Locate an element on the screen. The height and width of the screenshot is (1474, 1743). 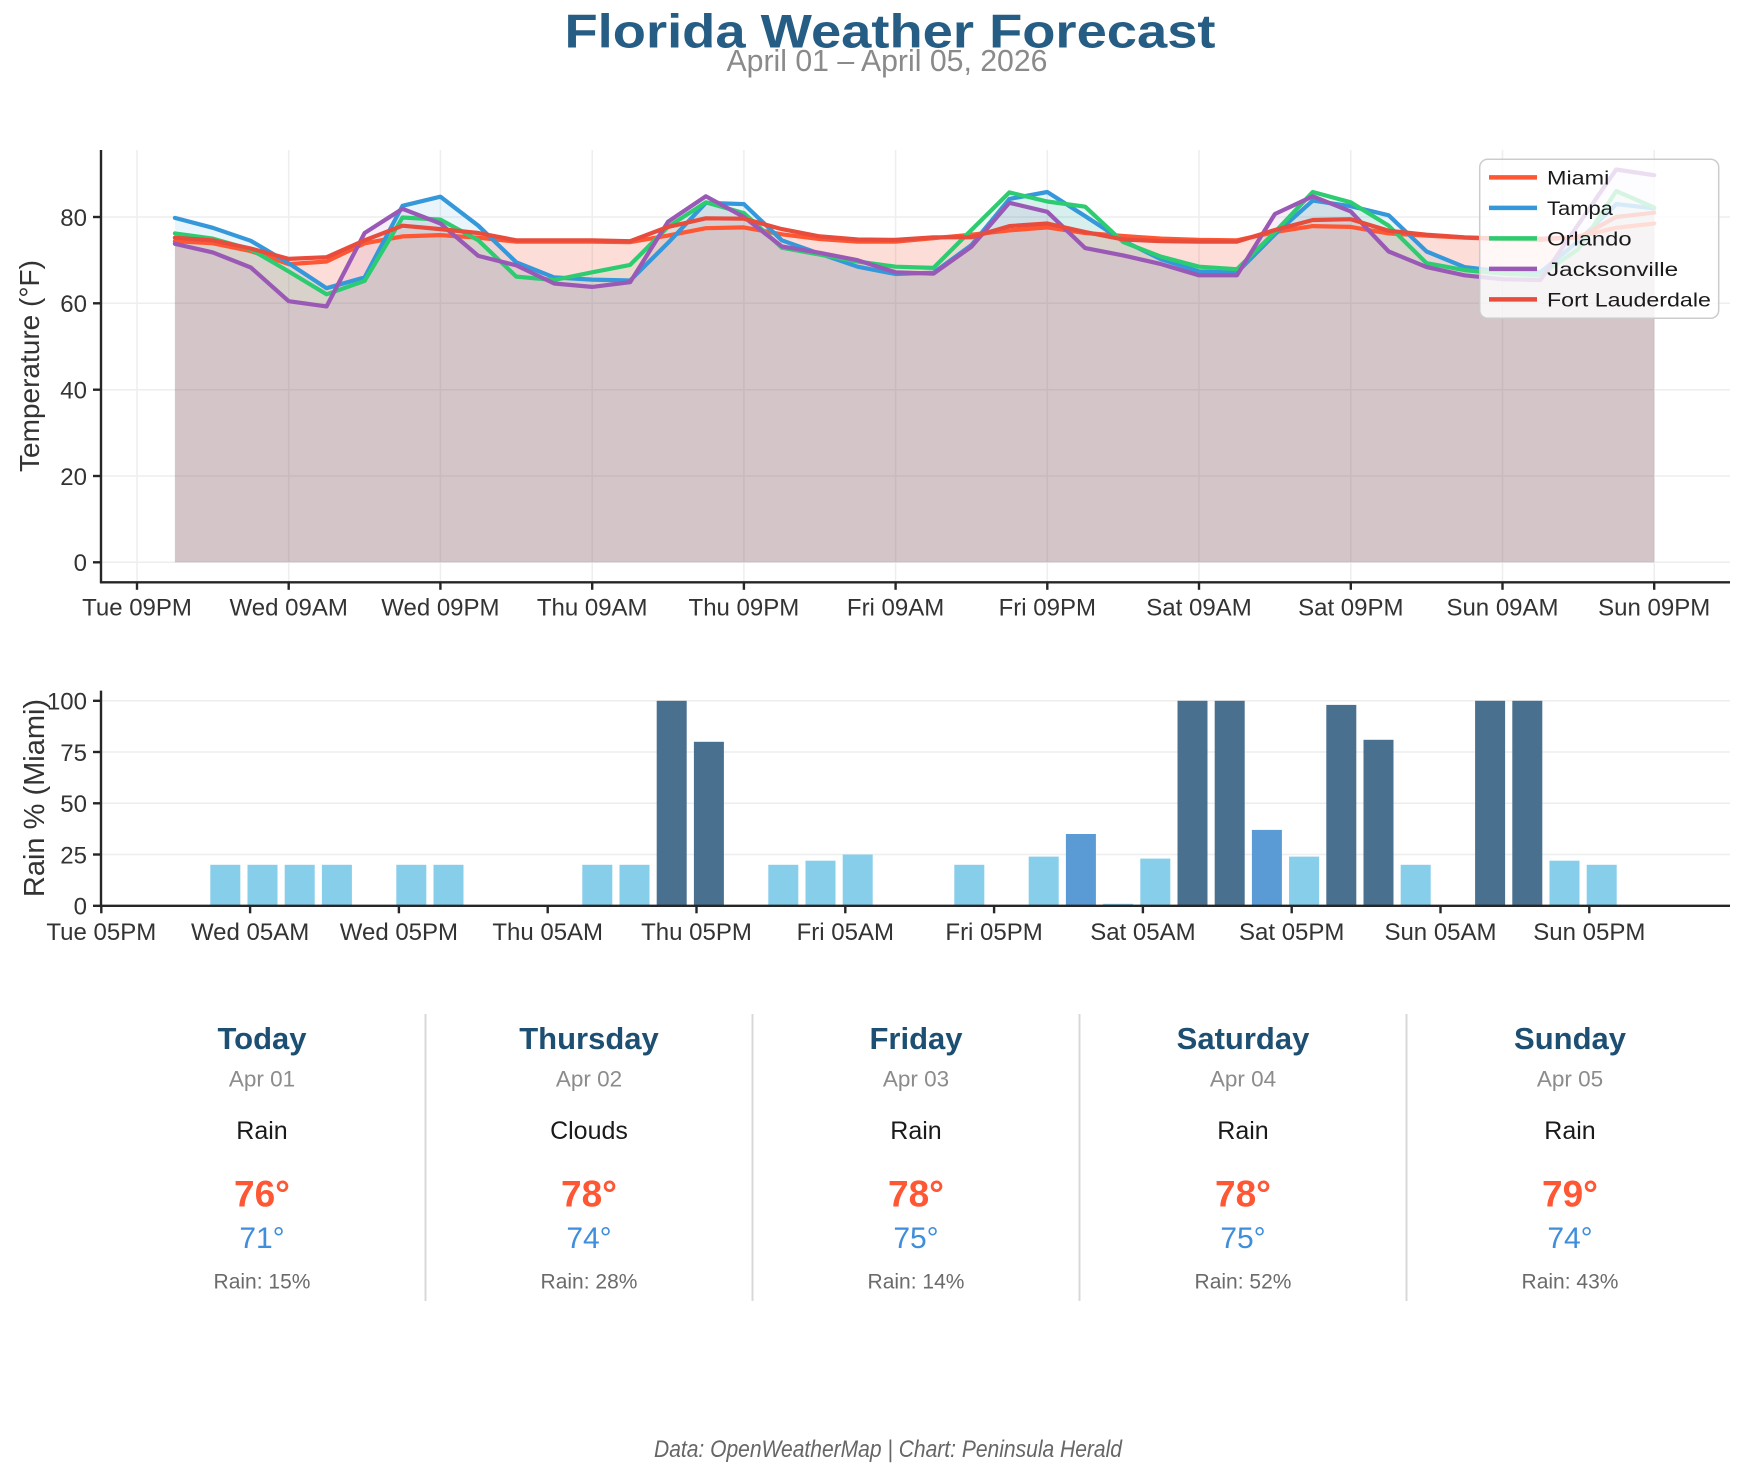
svg-text: April 01 – April 05, 2026 is located at coordinates (887, 60).